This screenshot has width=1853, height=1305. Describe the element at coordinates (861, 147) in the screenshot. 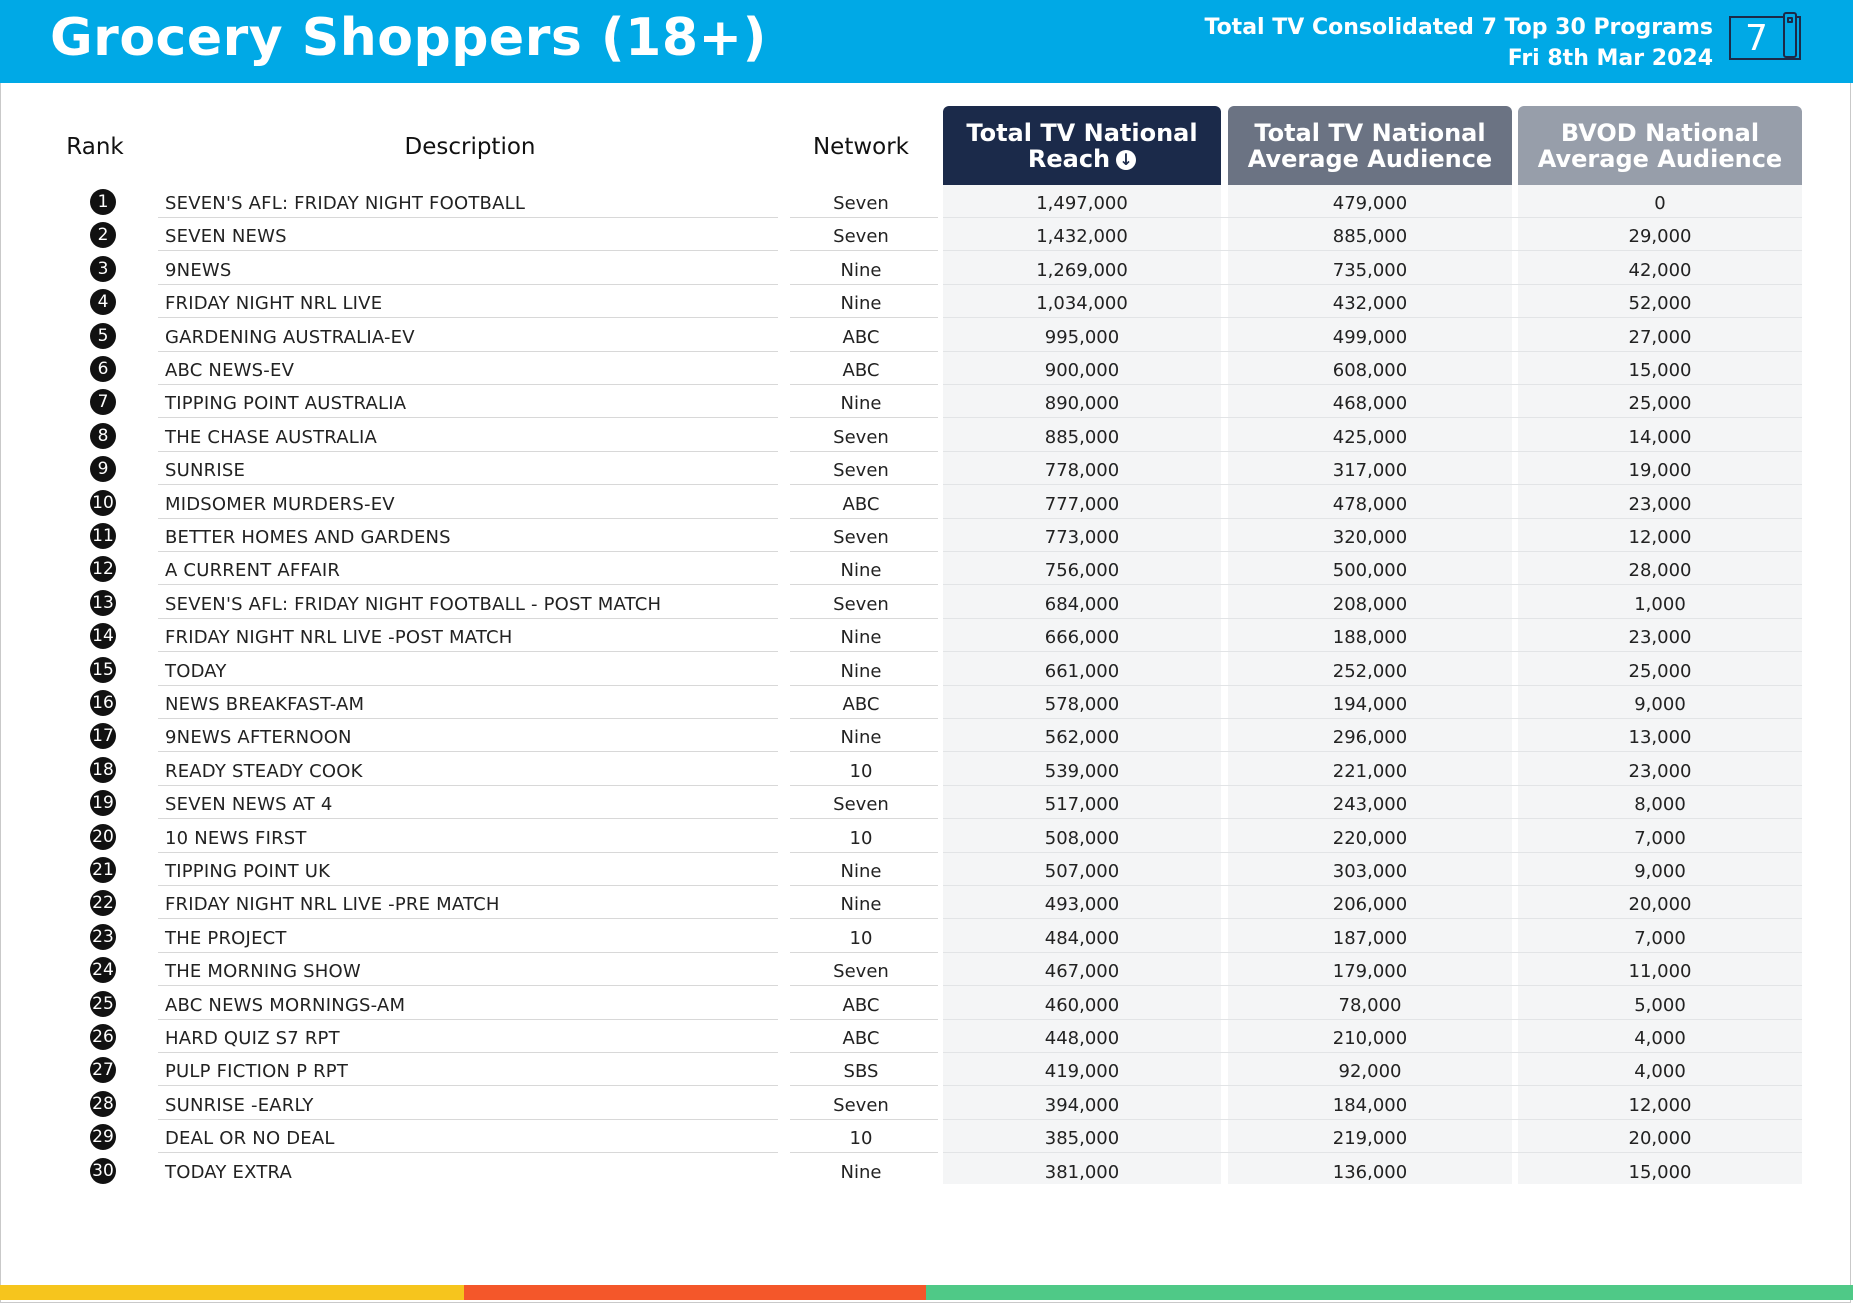

I see `column-header-network: Network` at that location.